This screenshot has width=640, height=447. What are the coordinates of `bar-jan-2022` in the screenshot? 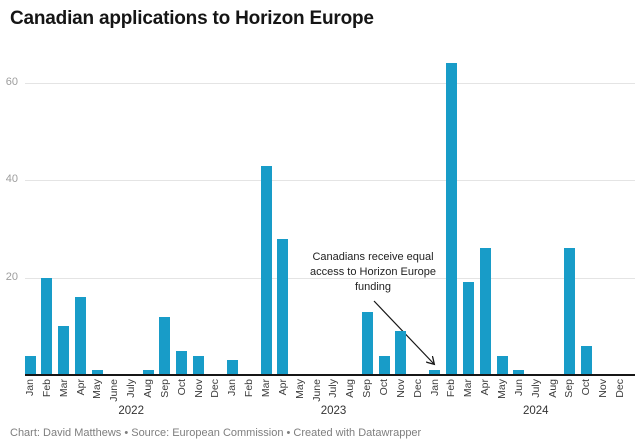 It's located at (30, 365).